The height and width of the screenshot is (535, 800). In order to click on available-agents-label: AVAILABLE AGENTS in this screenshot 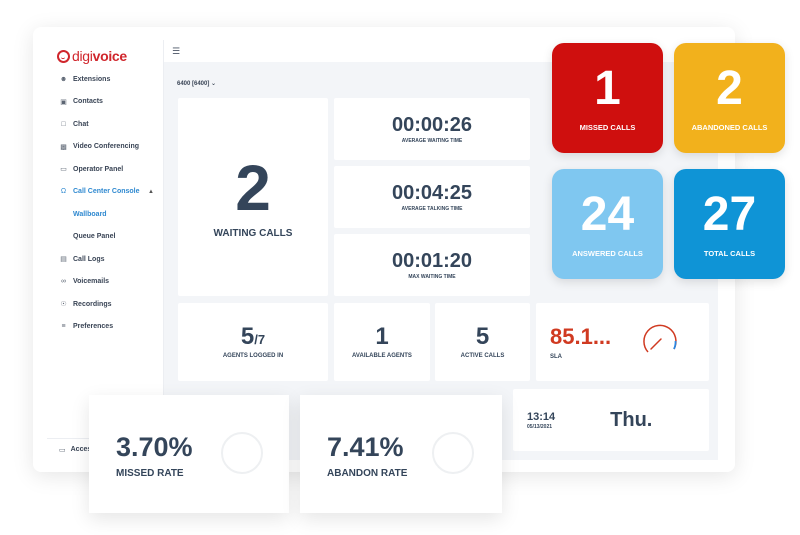, I will do `click(382, 356)`.